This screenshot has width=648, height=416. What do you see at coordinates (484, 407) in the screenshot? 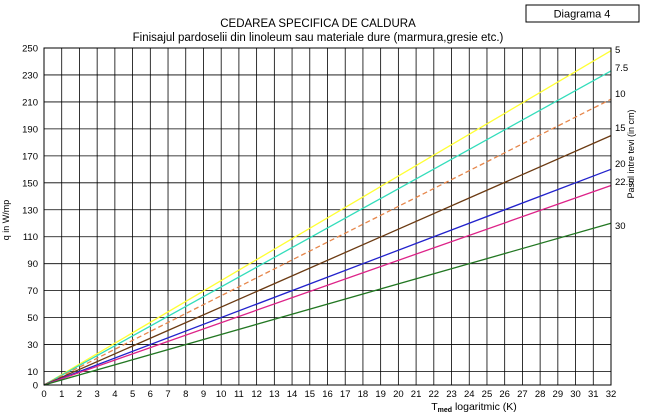
I see `x-axis-label-rest: logaritmic (K)` at bounding box center [484, 407].